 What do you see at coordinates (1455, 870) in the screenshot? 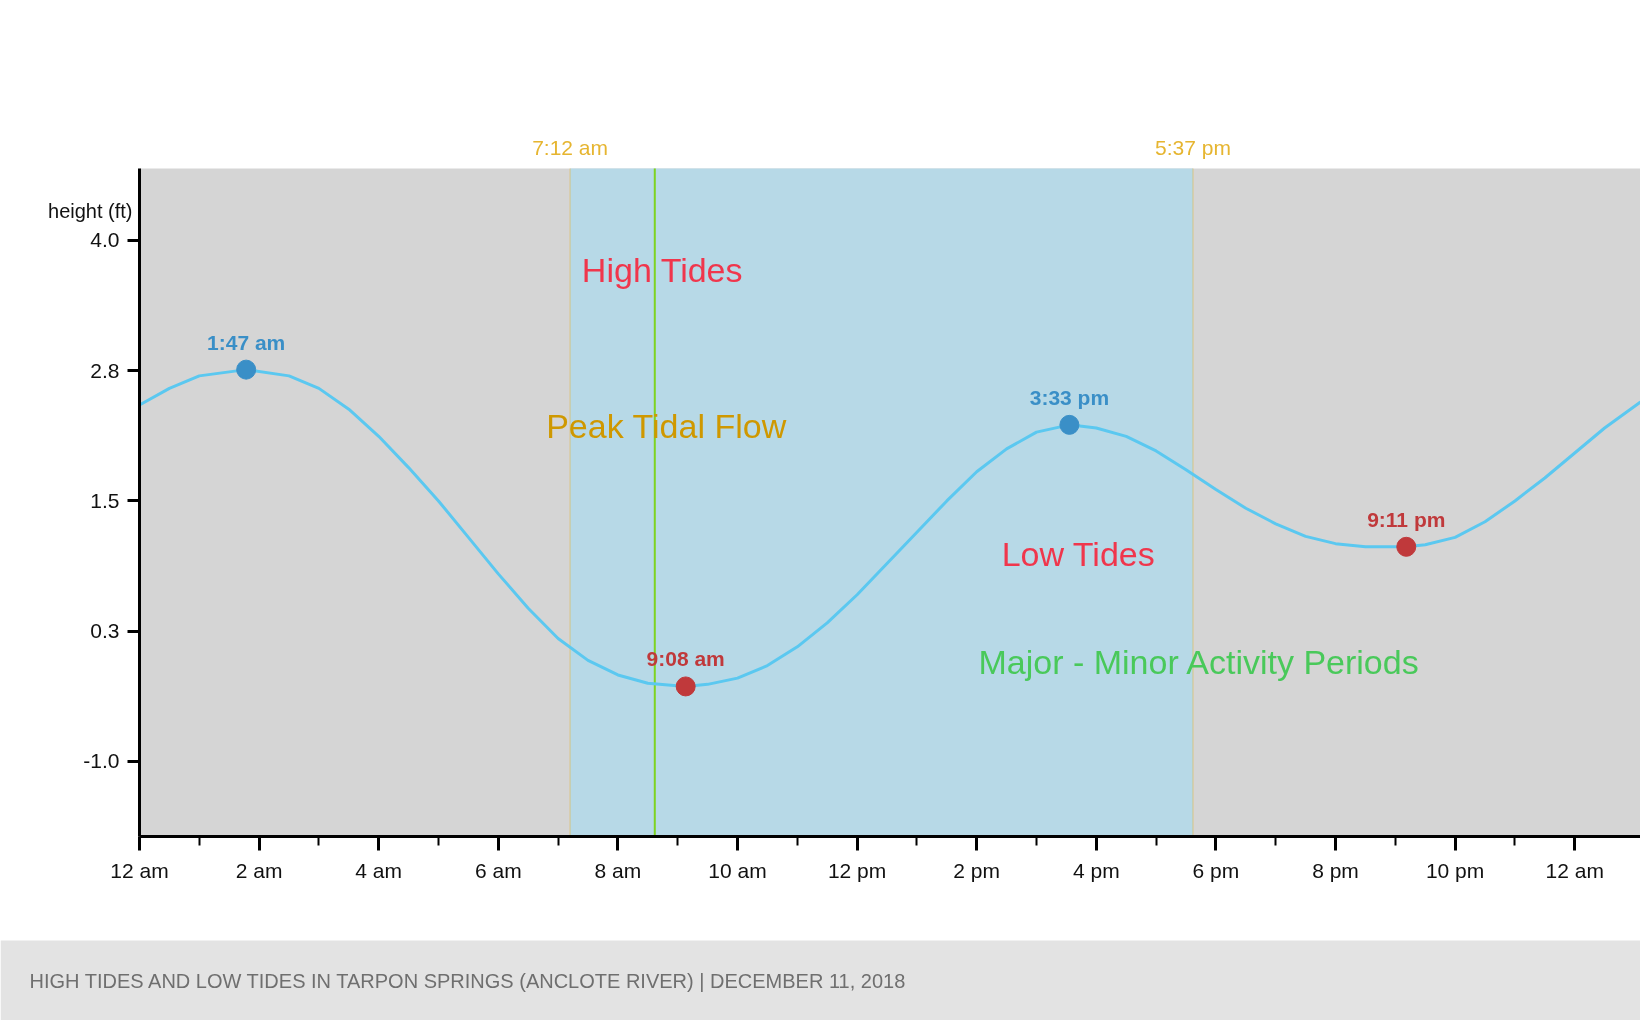
I see `x-tick-label: 10 pm` at bounding box center [1455, 870].